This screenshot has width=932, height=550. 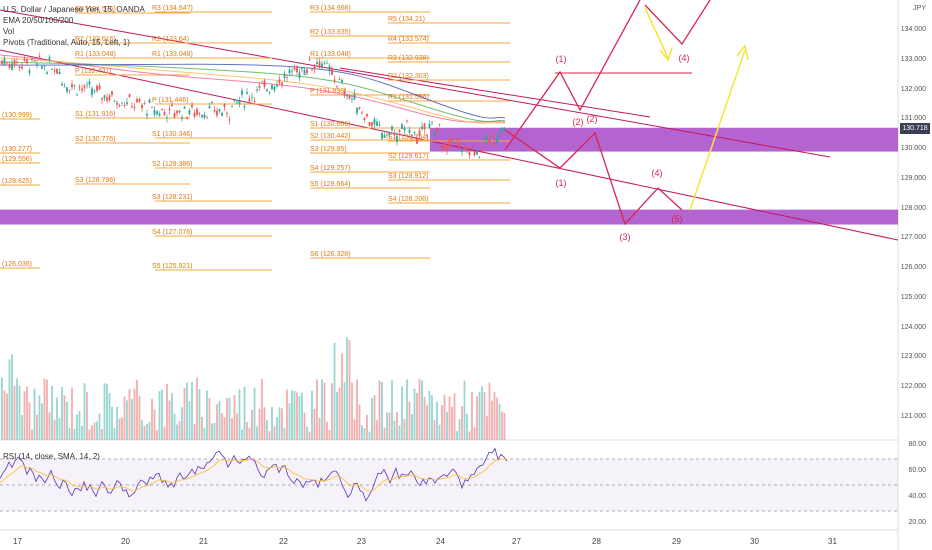 I want to click on pivot-label: S3 (128.912), so click(x=408, y=176).